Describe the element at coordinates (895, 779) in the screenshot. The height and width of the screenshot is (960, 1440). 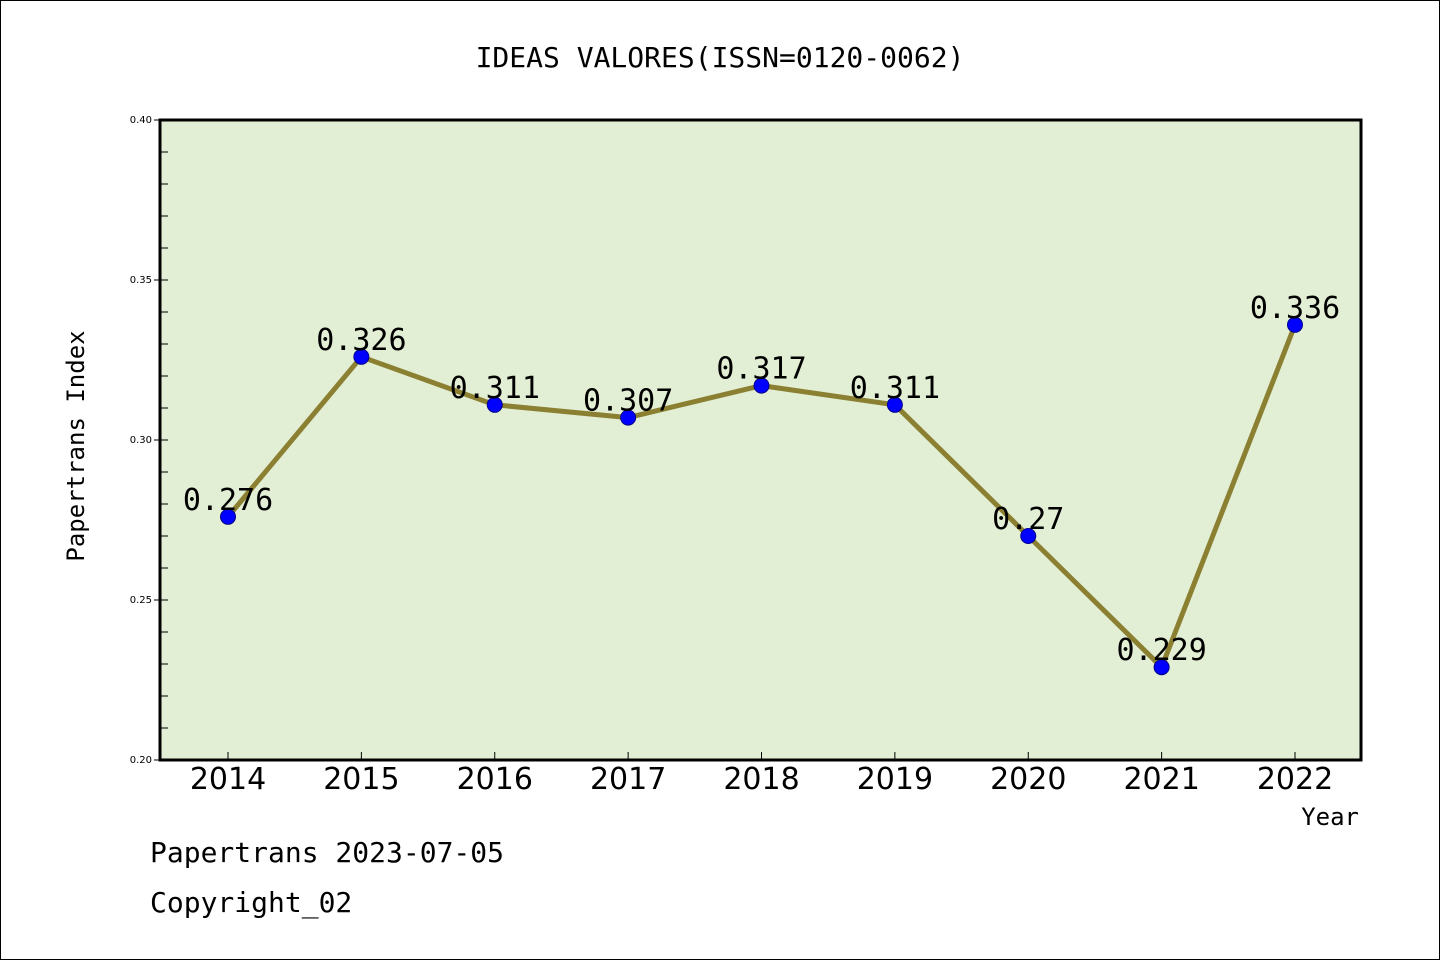
I see `x-tick-label: 2019` at that location.